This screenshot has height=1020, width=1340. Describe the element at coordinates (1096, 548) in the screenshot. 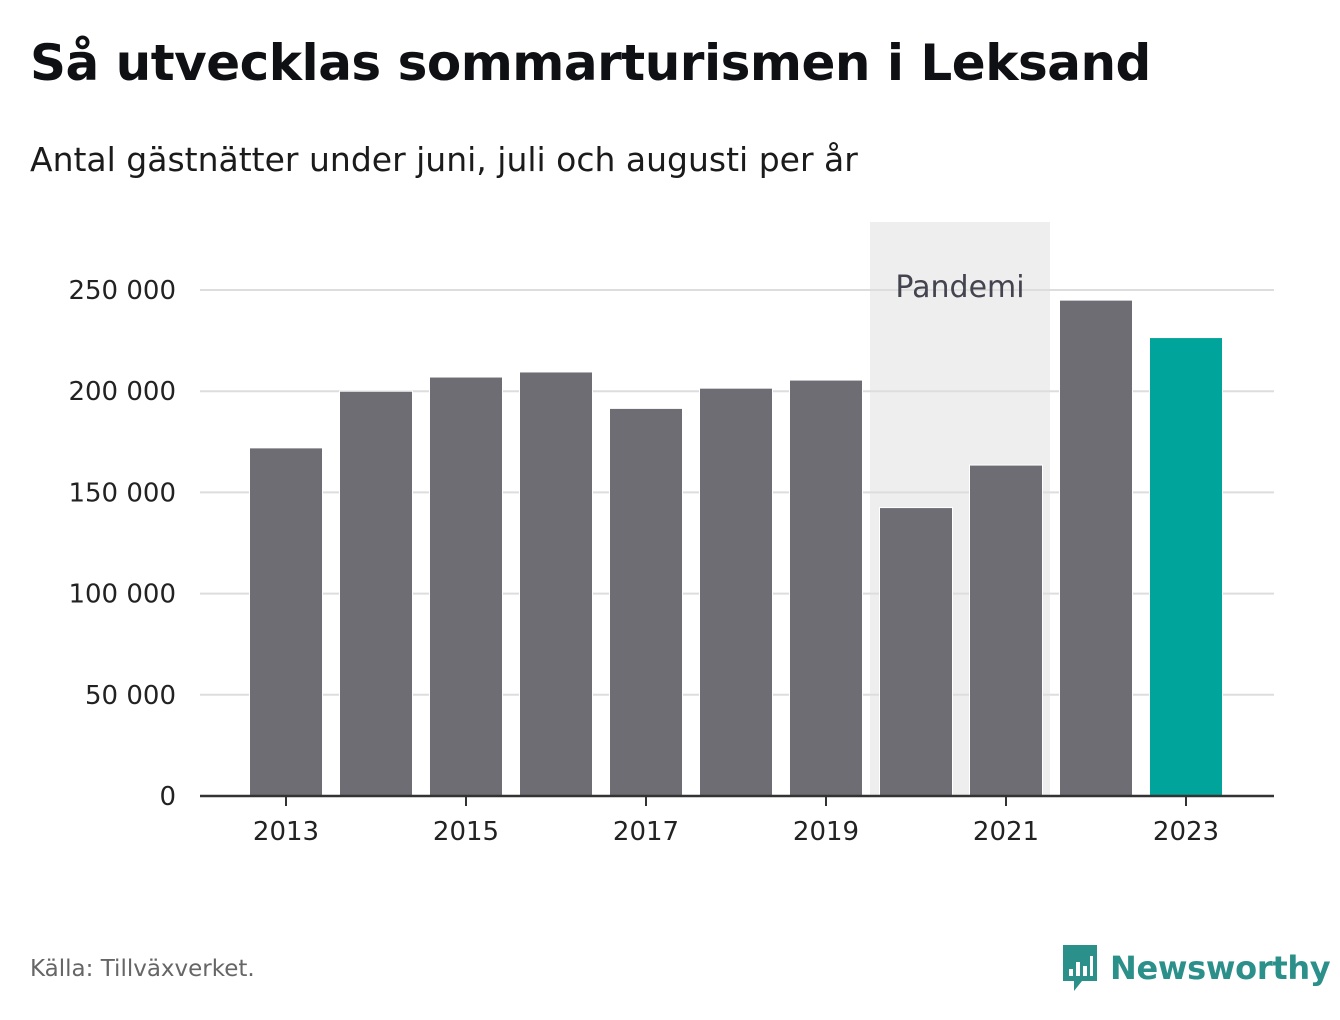

I see `bar-2022` at that location.